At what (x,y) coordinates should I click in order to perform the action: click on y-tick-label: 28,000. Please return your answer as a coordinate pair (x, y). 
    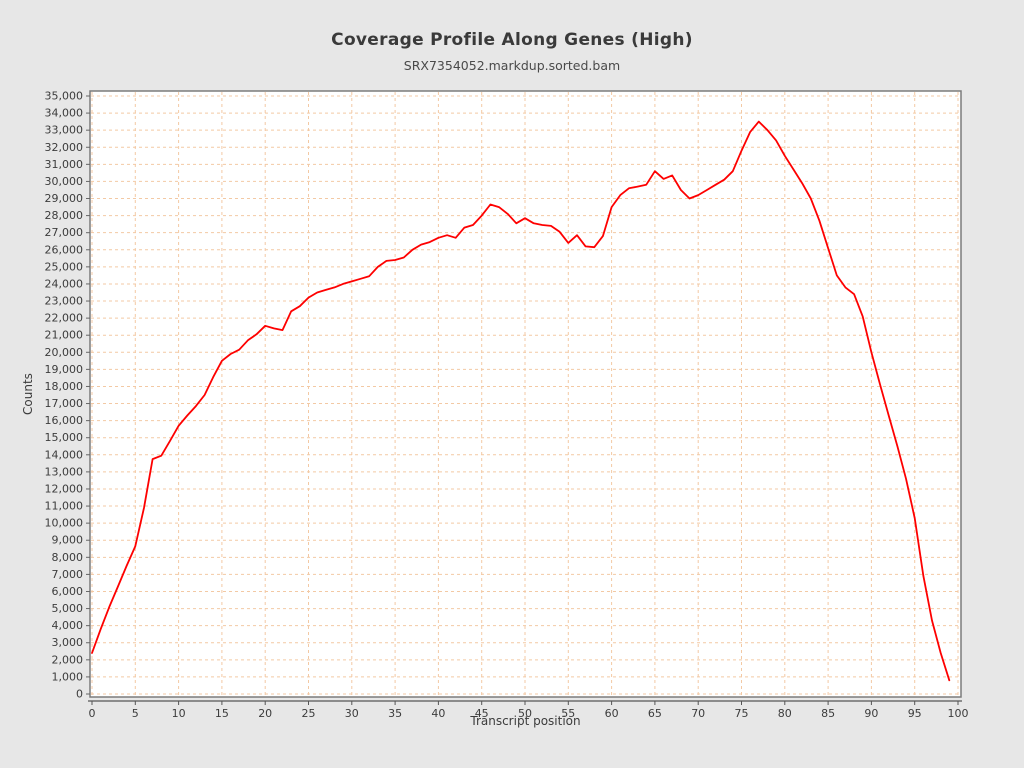
    Looking at the image, I should click on (64, 215).